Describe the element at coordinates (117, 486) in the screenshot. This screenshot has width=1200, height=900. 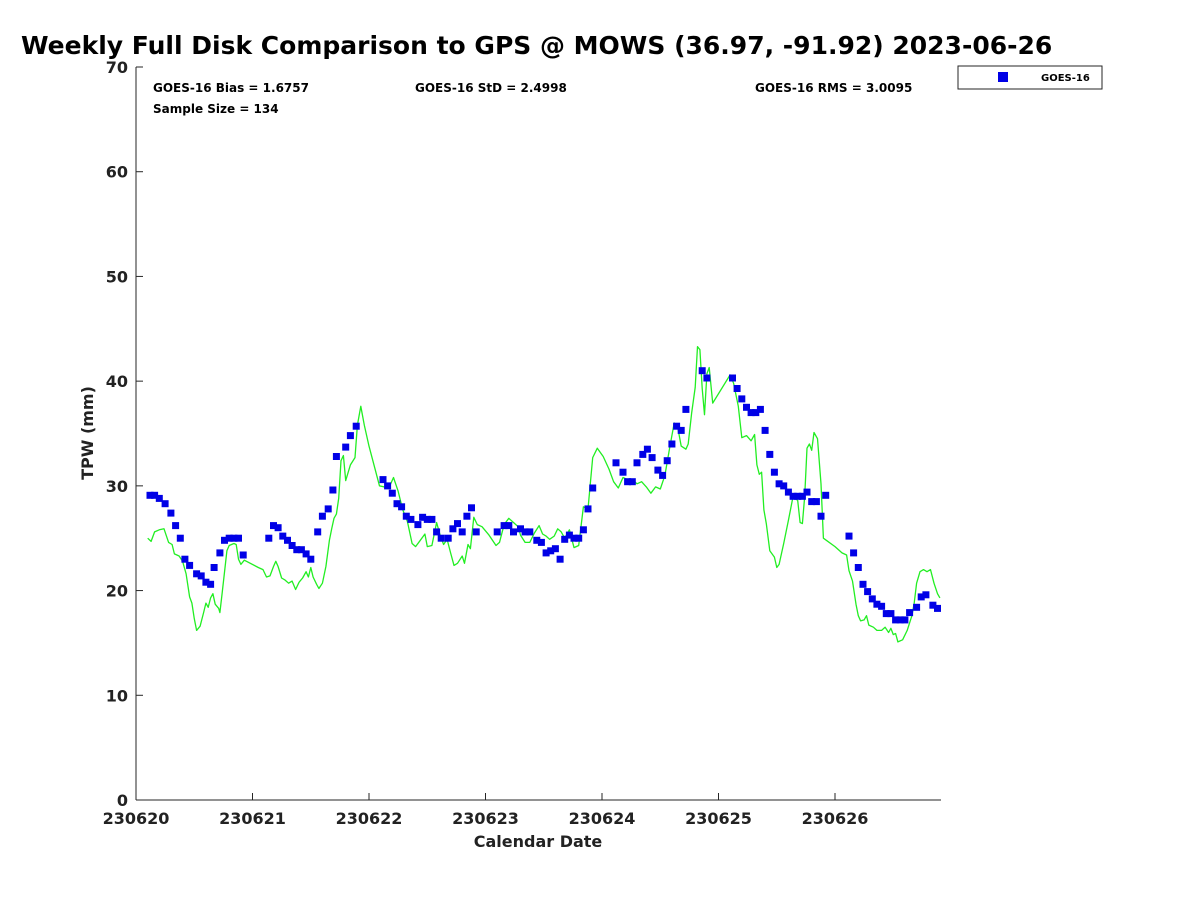
I see `y-tick-label: 30` at that location.